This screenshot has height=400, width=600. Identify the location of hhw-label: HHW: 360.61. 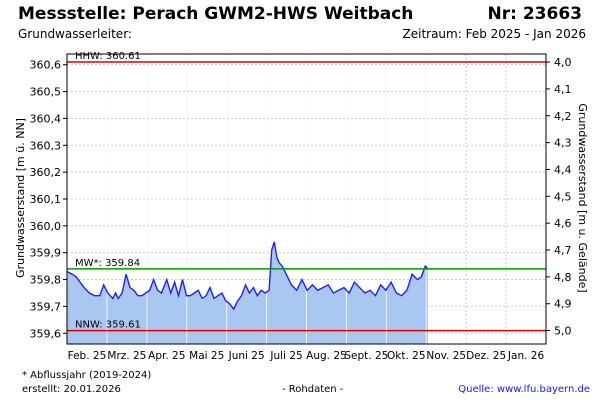
(108, 56).